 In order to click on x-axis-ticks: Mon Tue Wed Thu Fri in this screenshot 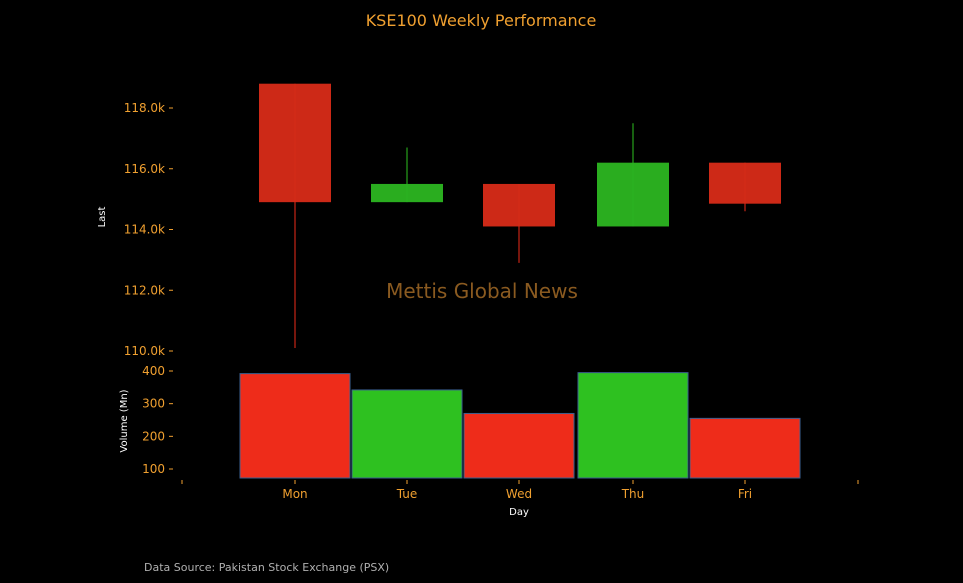, I will do `click(520, 490)`.